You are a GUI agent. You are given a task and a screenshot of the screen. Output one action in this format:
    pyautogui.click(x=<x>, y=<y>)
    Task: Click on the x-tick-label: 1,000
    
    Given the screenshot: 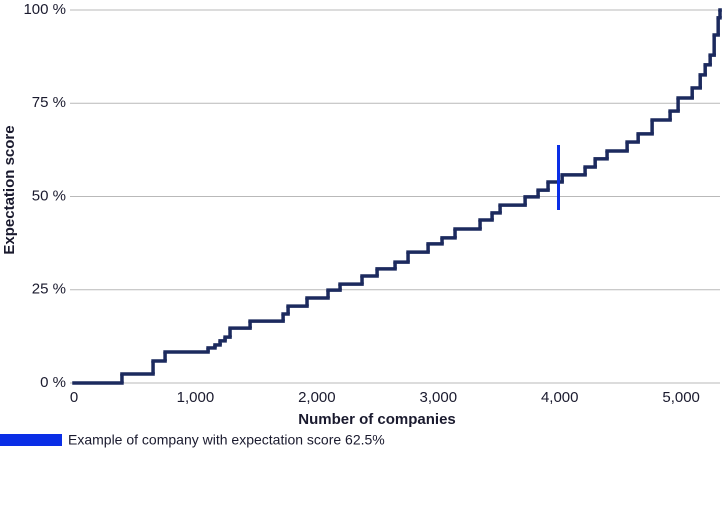 What is the action you would take?
    pyautogui.click(x=196, y=397)
    